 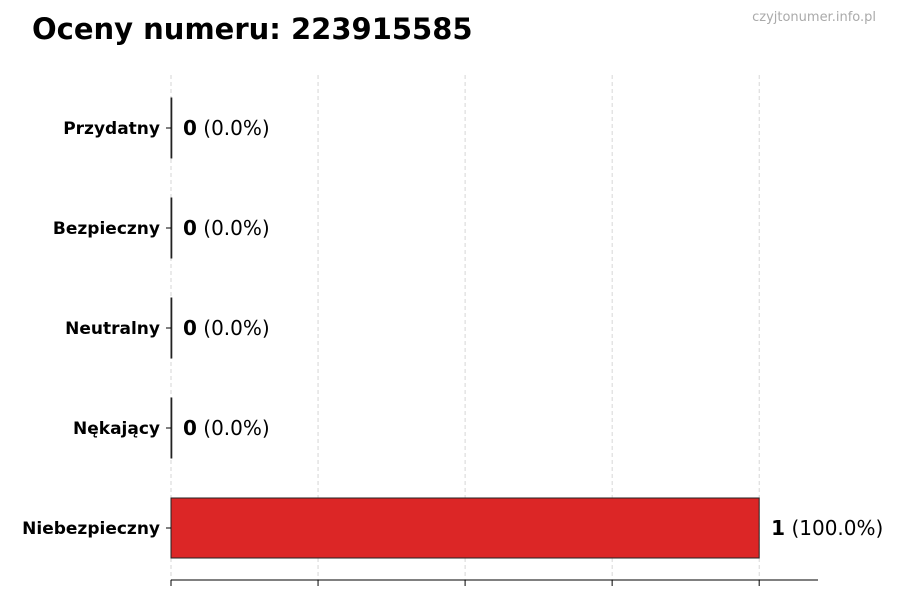 I want to click on category-label: Nękający, so click(x=116, y=429).